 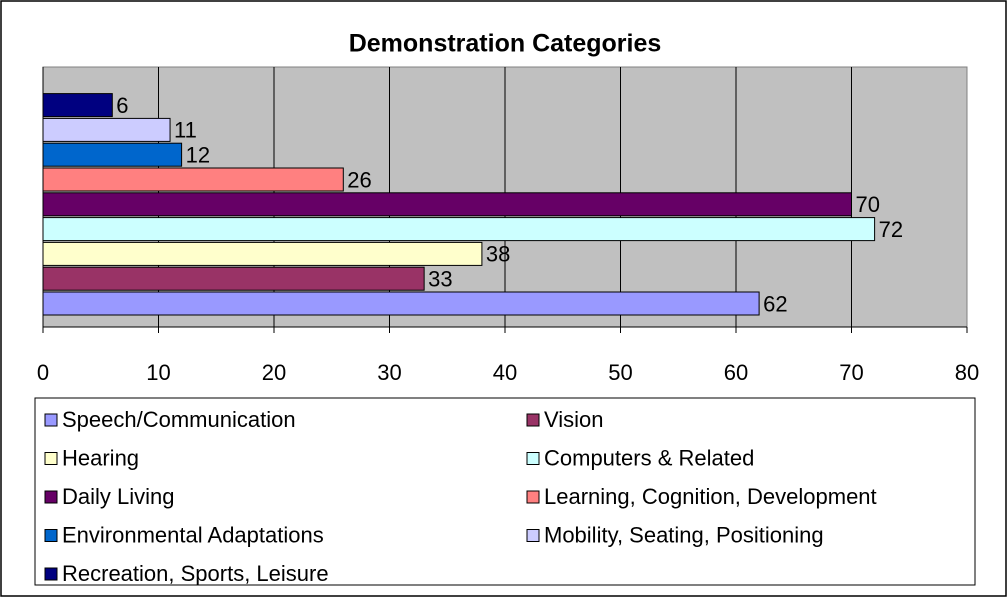 I want to click on data-label: 11, so click(x=185, y=130).